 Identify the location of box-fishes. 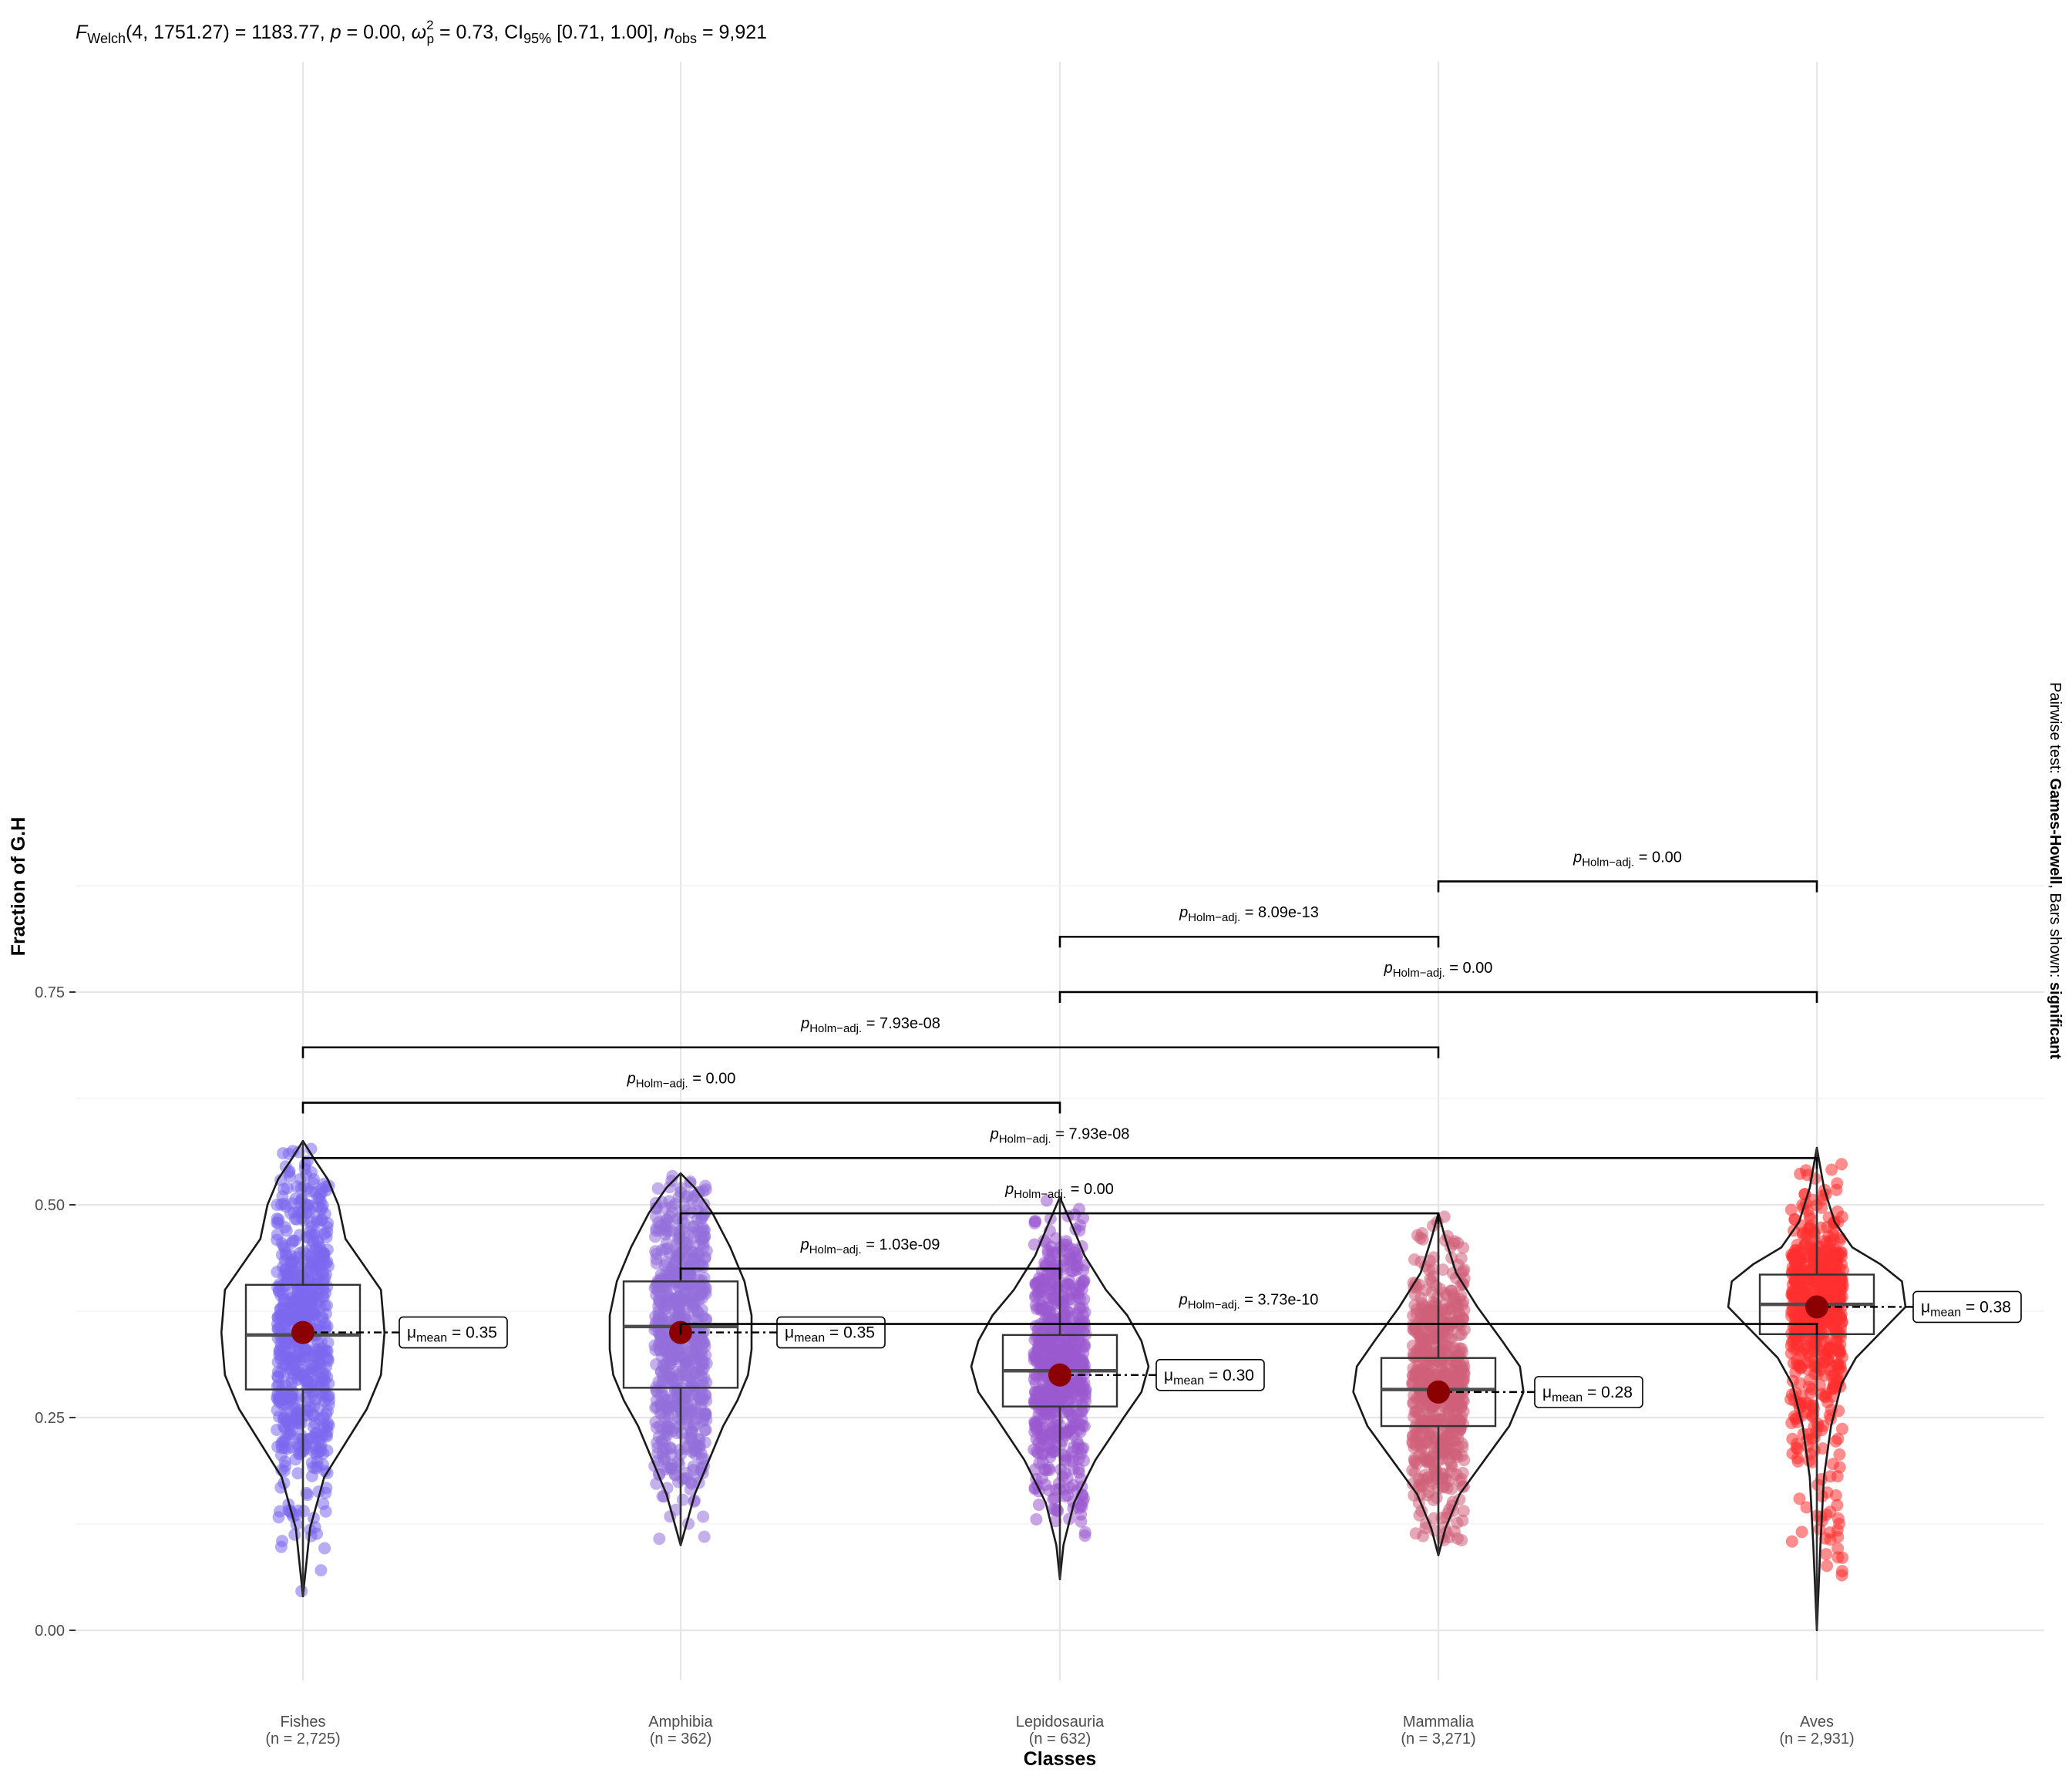
(303, 1337).